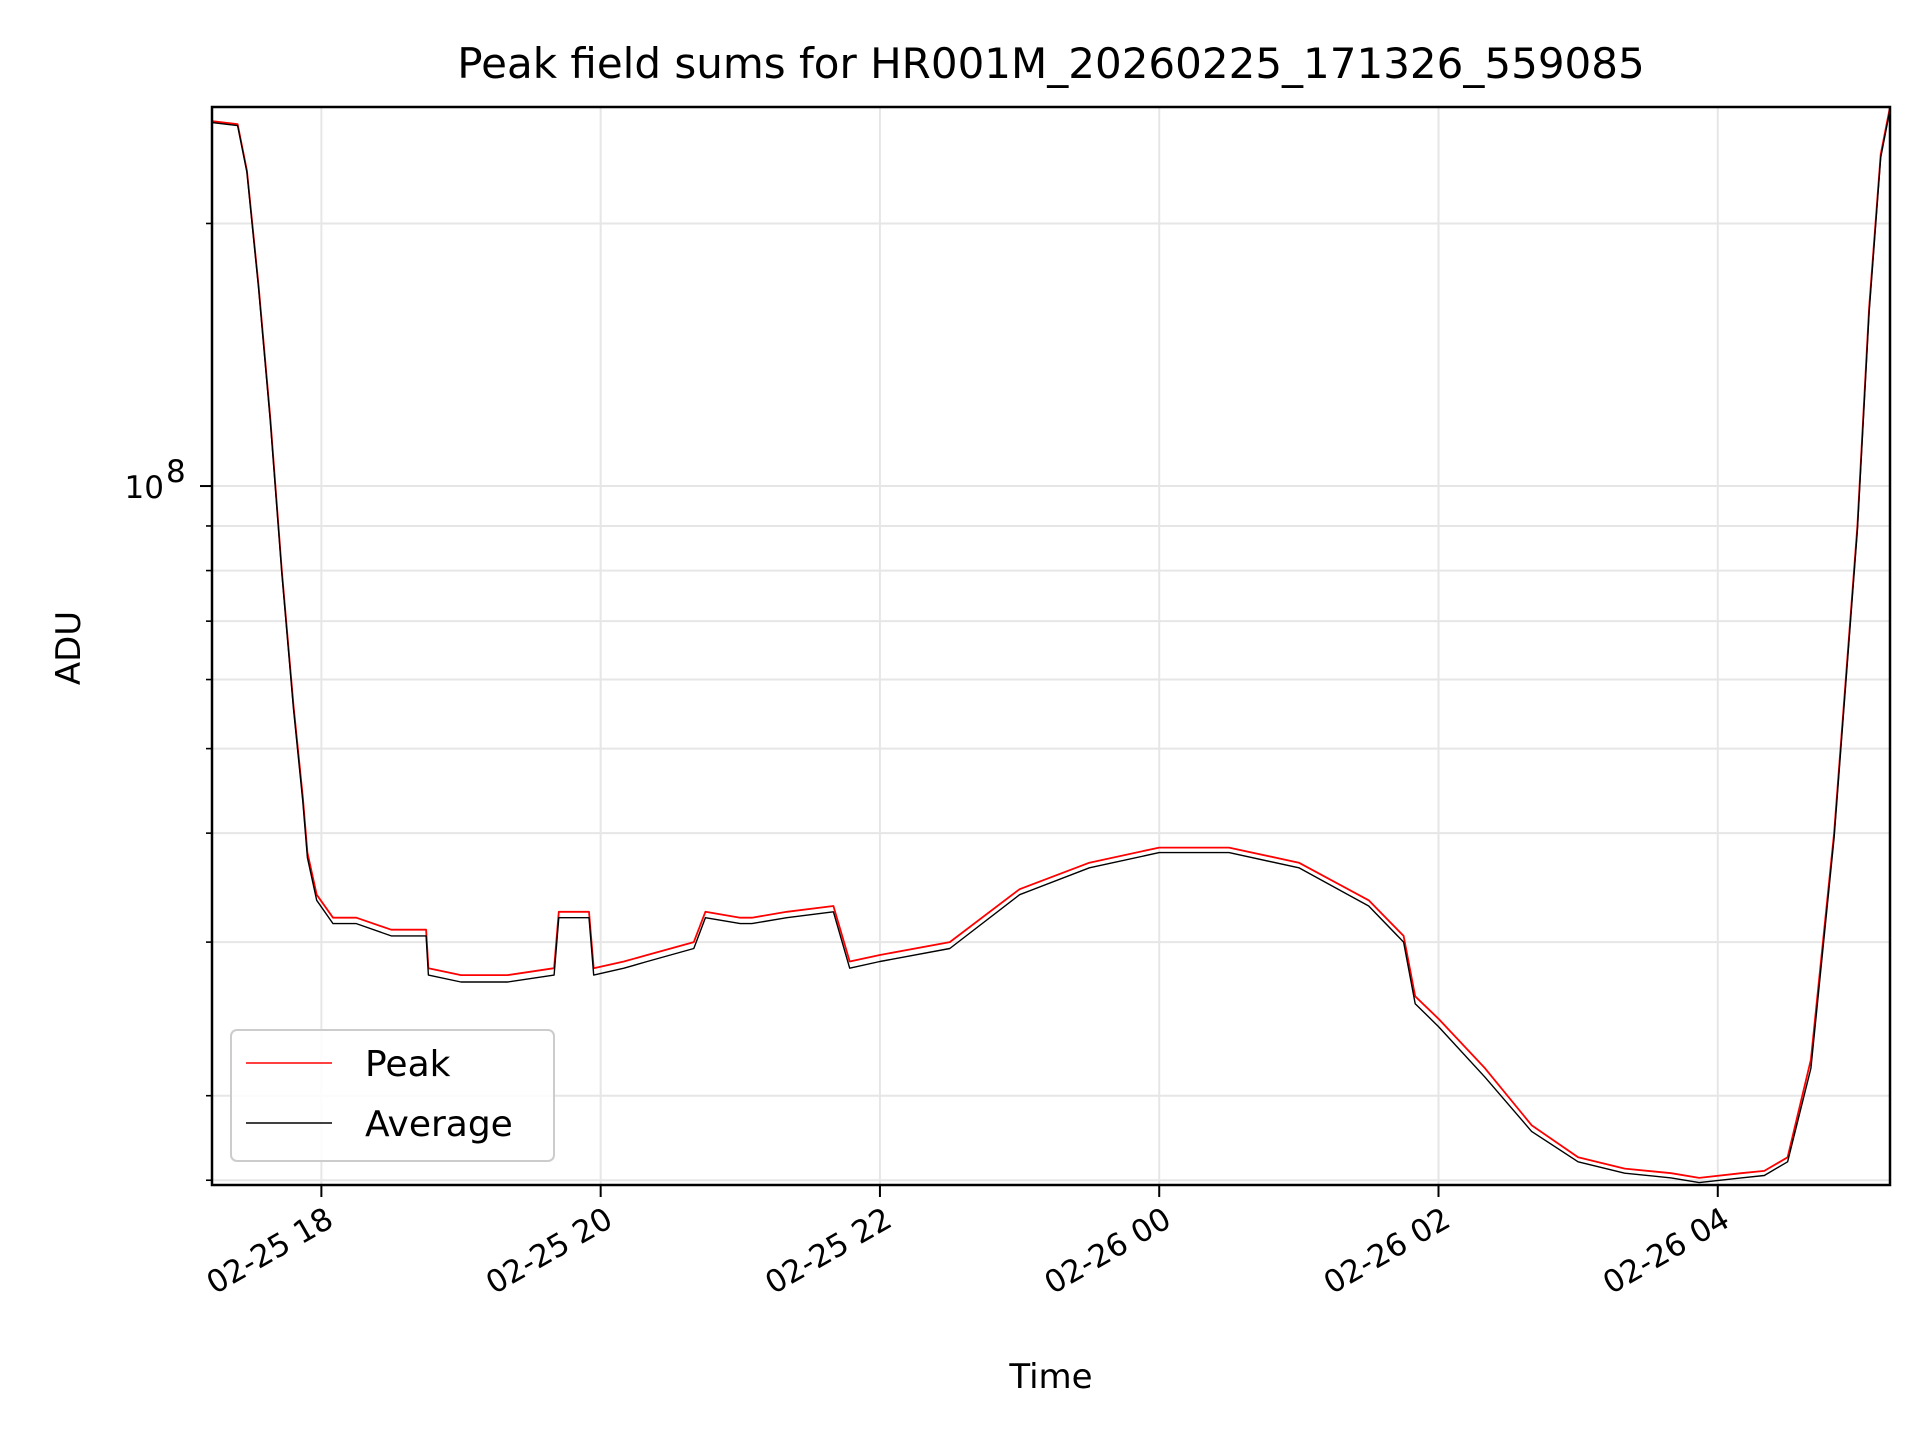  Describe the element at coordinates (69, 648) in the screenshot. I see `y-axis-label: ADU` at that location.